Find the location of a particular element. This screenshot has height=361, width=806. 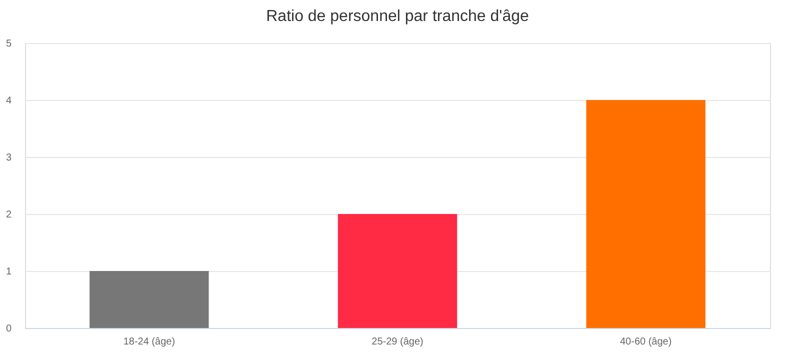

y-tick-label: 5 is located at coordinates (9, 44).